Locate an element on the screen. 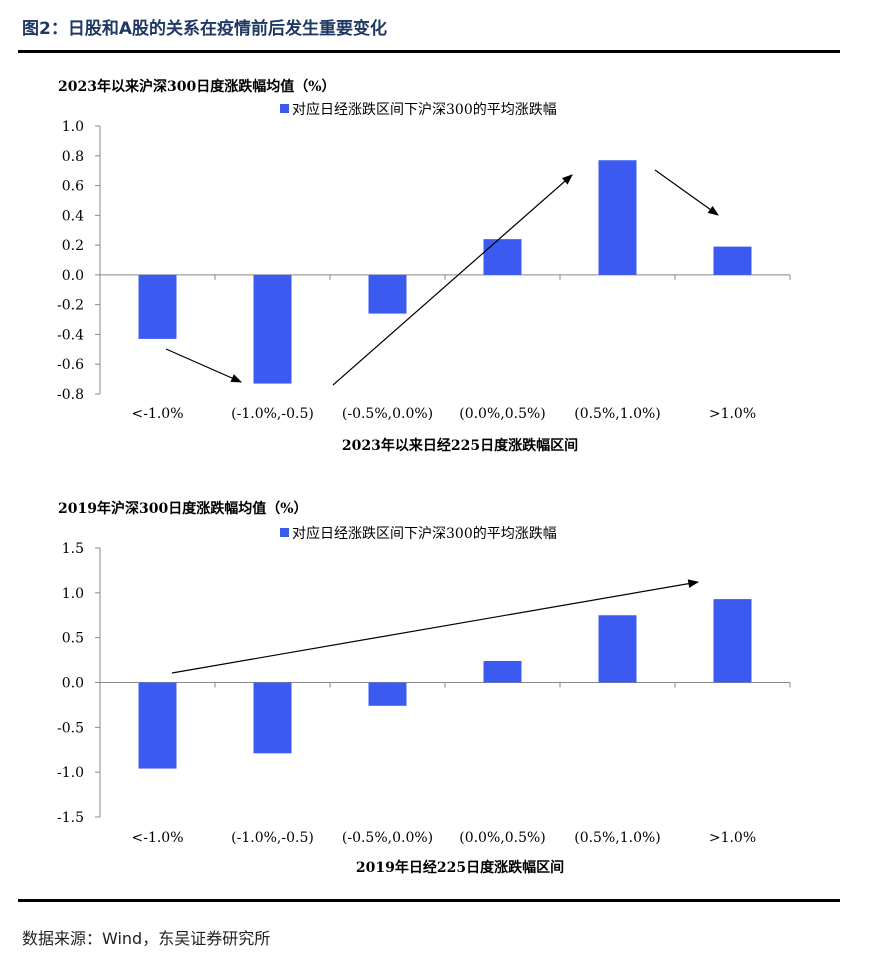  y-tick-label: -1.5 is located at coordinates (70, 818).